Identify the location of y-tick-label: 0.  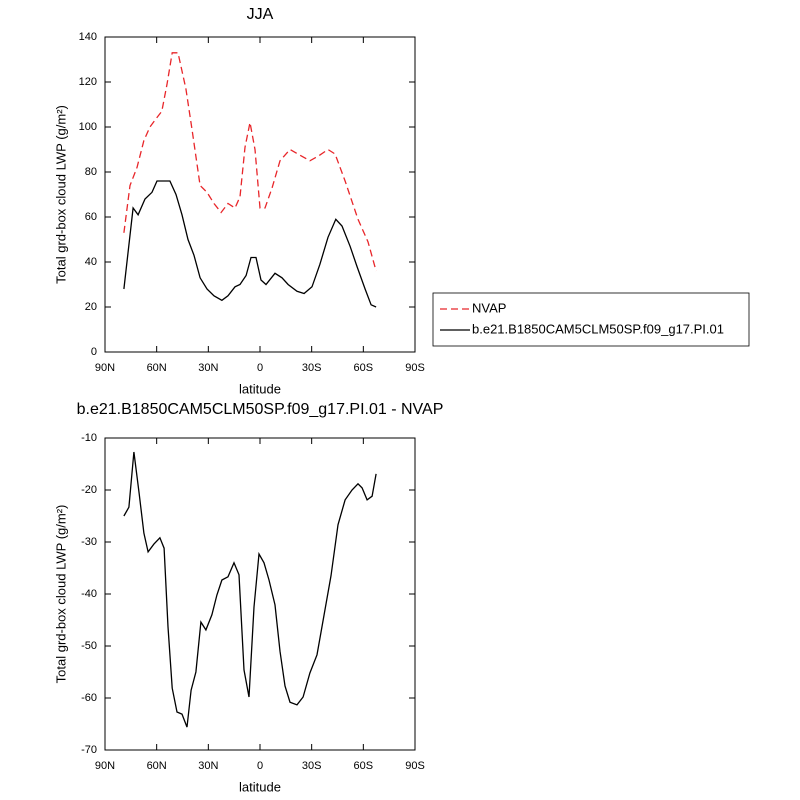
(94, 352).